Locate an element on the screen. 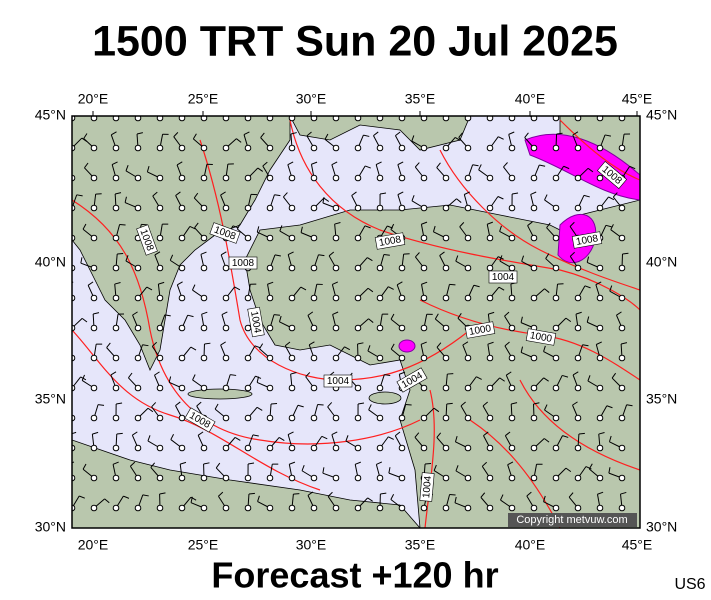 This screenshot has height=600, width=711. lat-label: 40°N is located at coordinates (50, 262).